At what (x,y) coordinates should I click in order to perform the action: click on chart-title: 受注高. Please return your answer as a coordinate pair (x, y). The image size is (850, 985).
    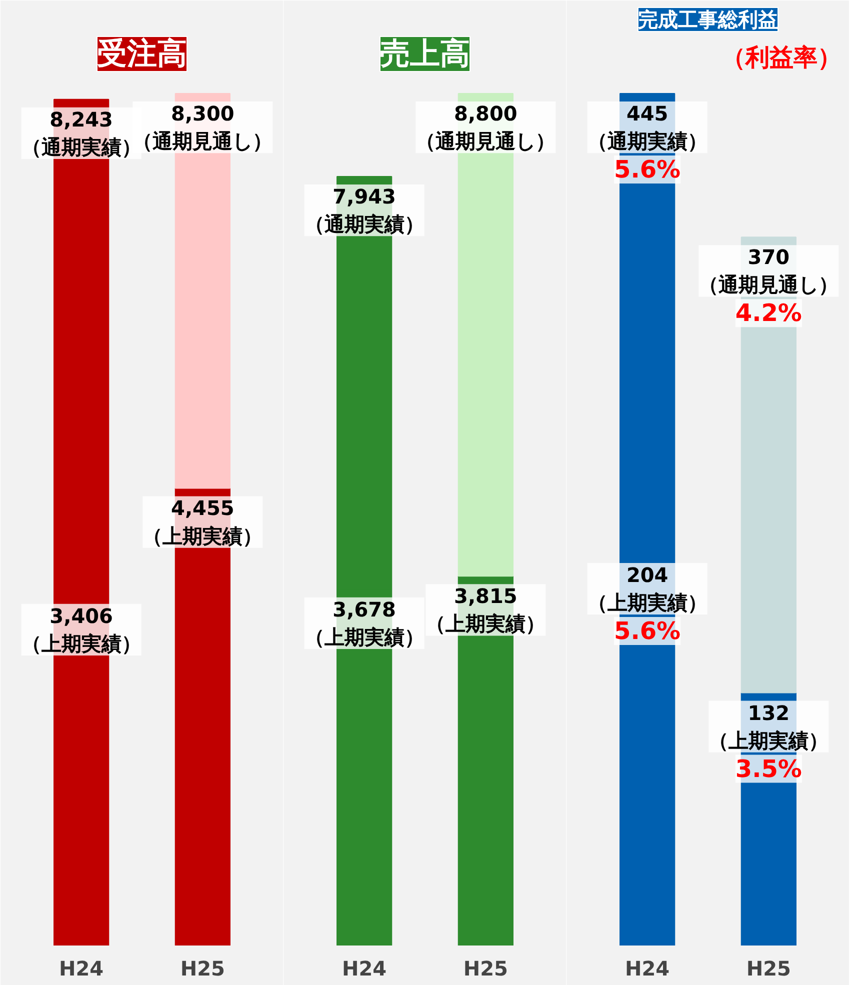
    Looking at the image, I should click on (142, 54).